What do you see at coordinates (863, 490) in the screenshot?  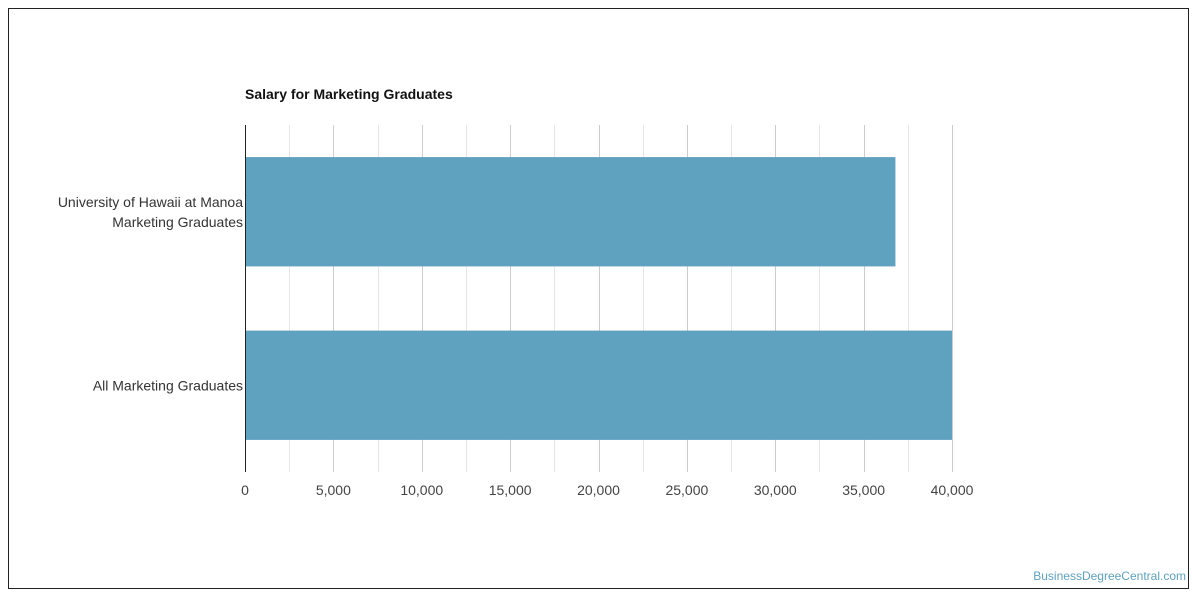 I see `x-tick-label: 35,000` at bounding box center [863, 490].